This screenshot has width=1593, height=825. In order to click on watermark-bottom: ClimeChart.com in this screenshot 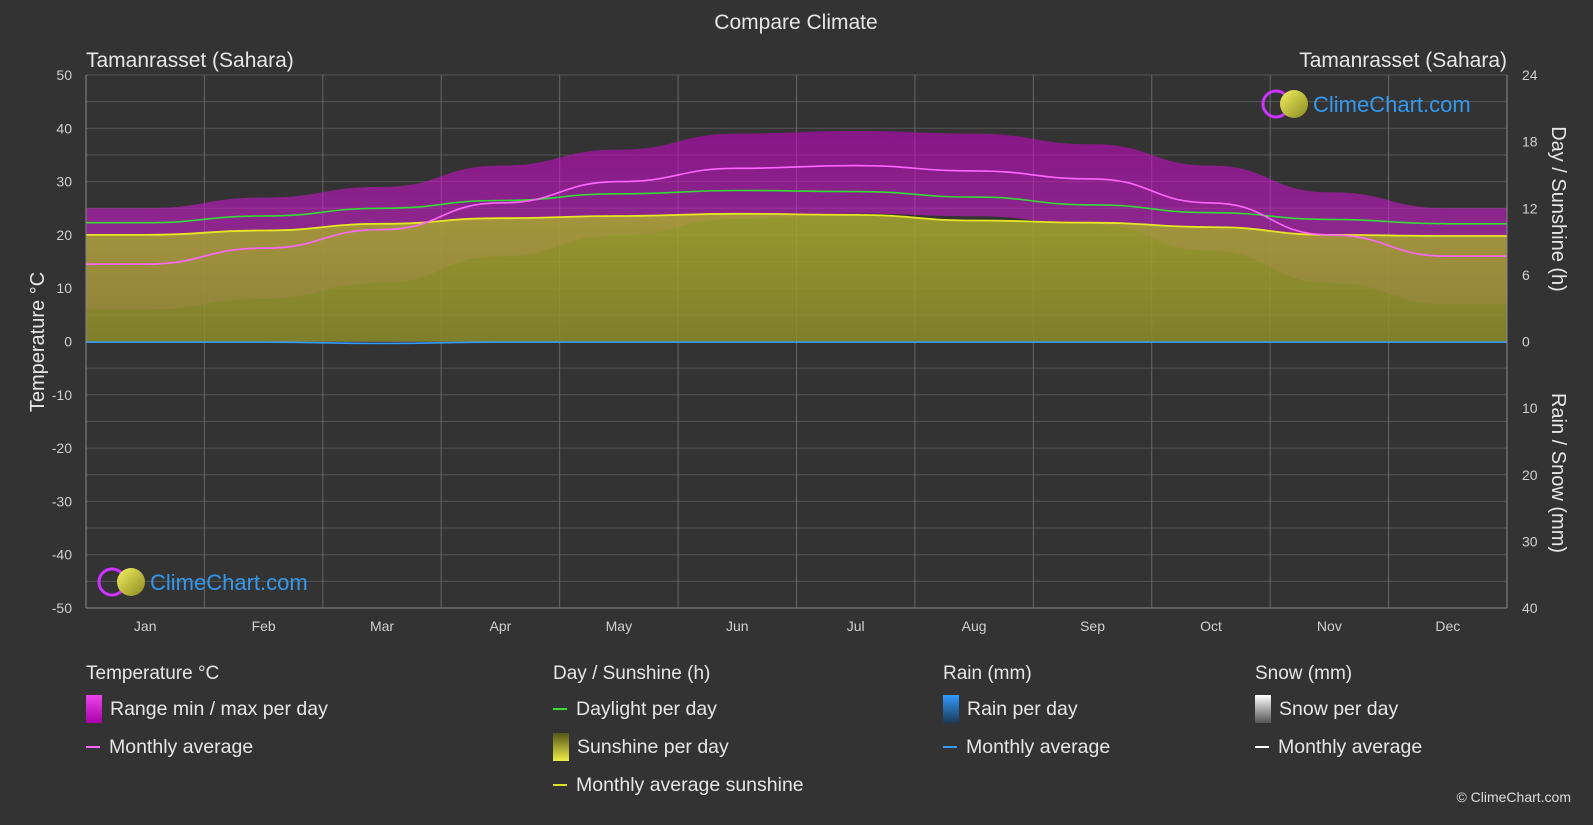, I will do `click(202, 582)`.